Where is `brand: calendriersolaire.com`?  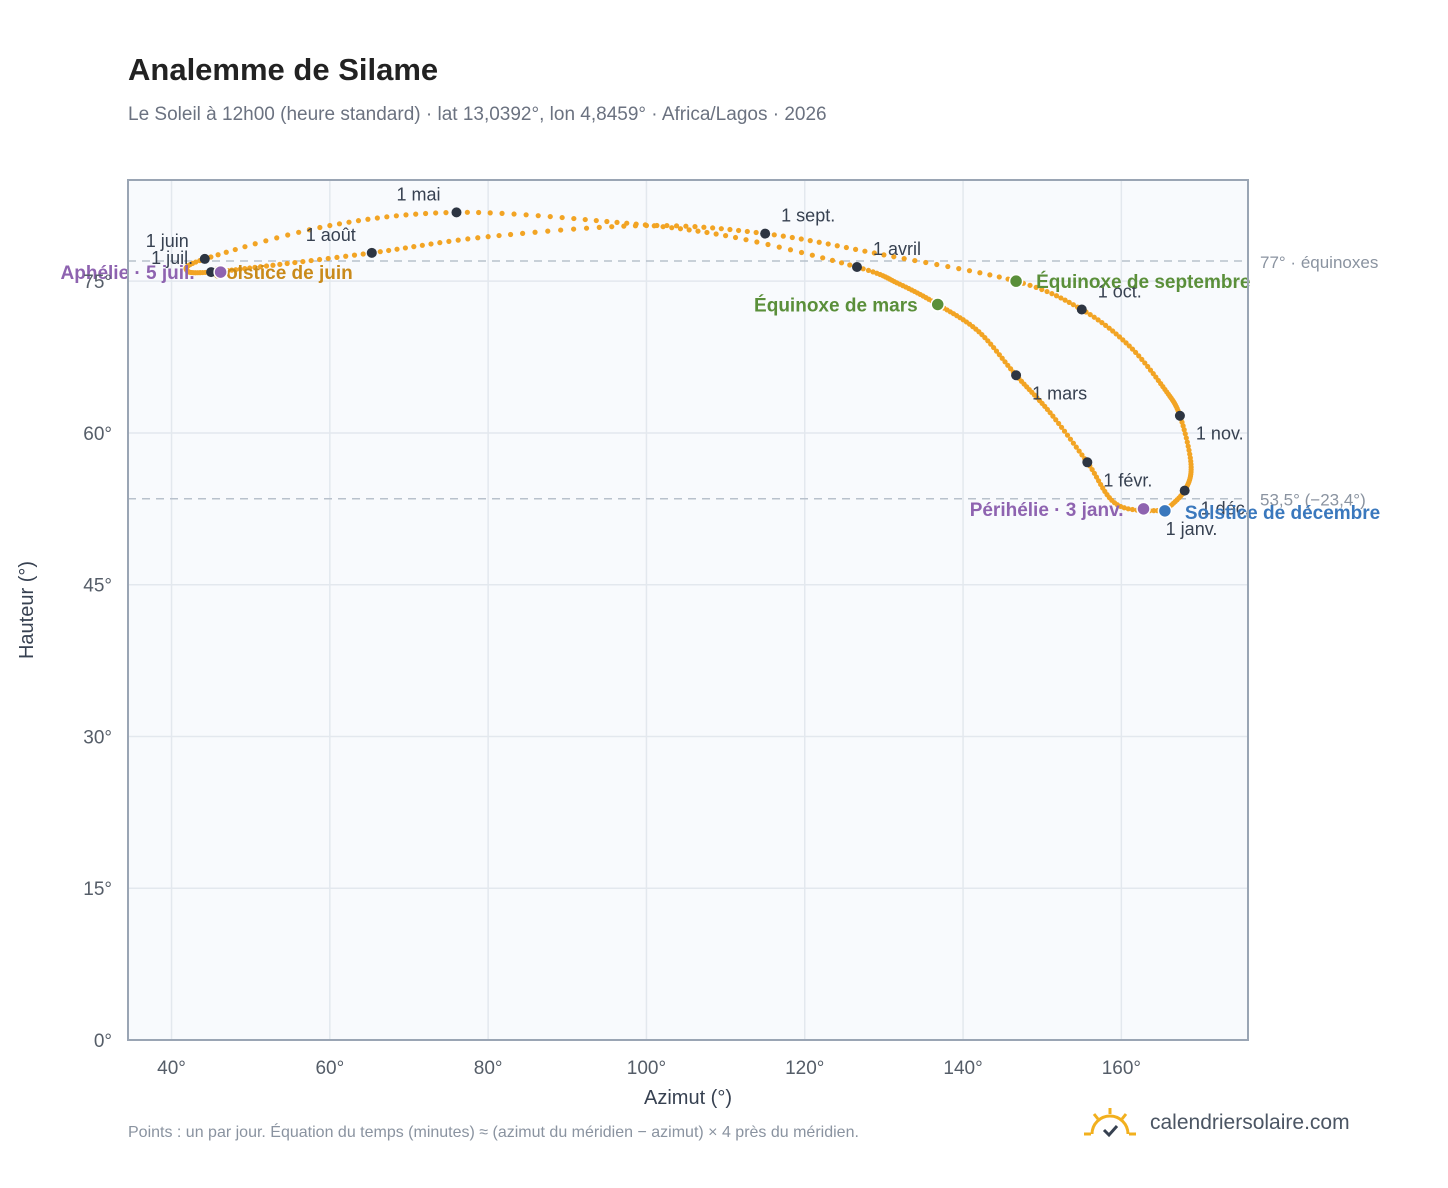
brand: calendriersolaire.com is located at coordinates (1216, 1123).